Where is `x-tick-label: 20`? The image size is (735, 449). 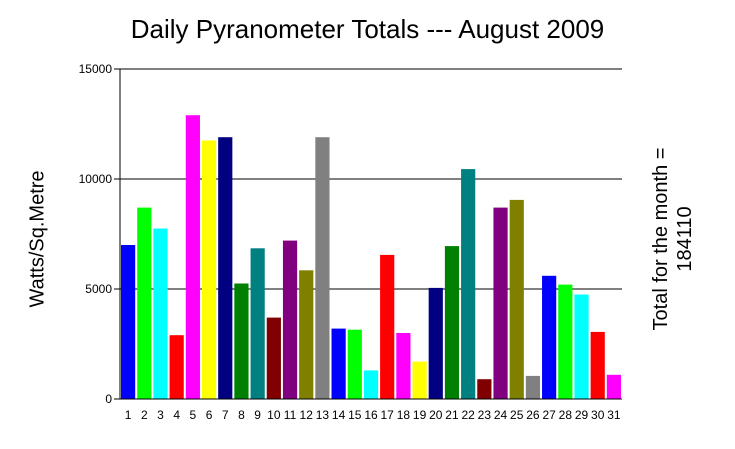
x-tick-label: 20 is located at coordinates (436, 415).